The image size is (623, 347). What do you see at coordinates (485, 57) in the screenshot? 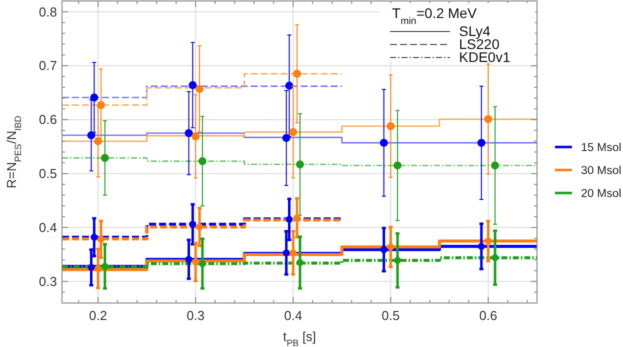
I see `annotation: KDE0v1` at bounding box center [485, 57].